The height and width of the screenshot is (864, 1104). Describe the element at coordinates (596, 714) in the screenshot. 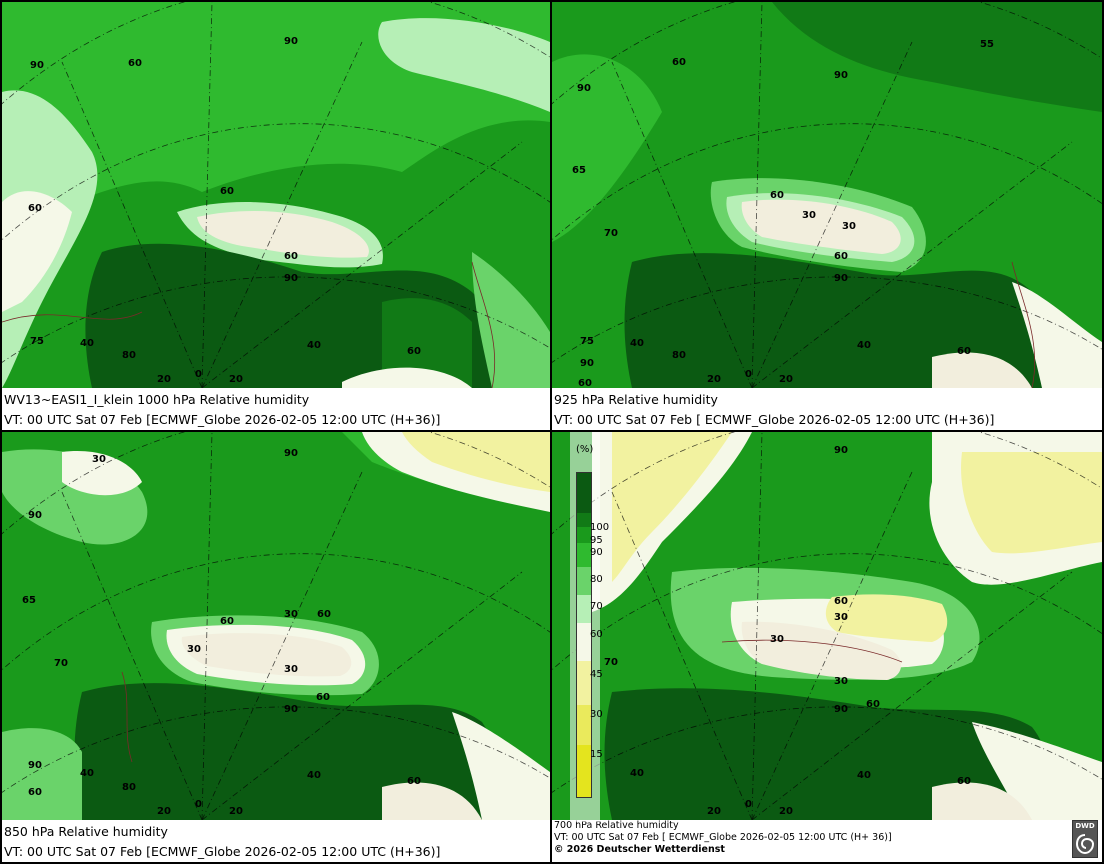

I see `legend-tick: 30` at that location.